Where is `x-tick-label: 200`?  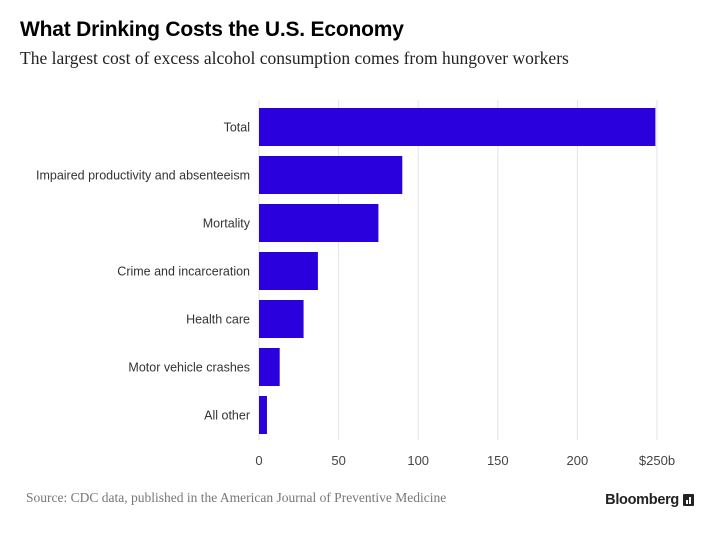 x-tick-label: 200 is located at coordinates (578, 460).